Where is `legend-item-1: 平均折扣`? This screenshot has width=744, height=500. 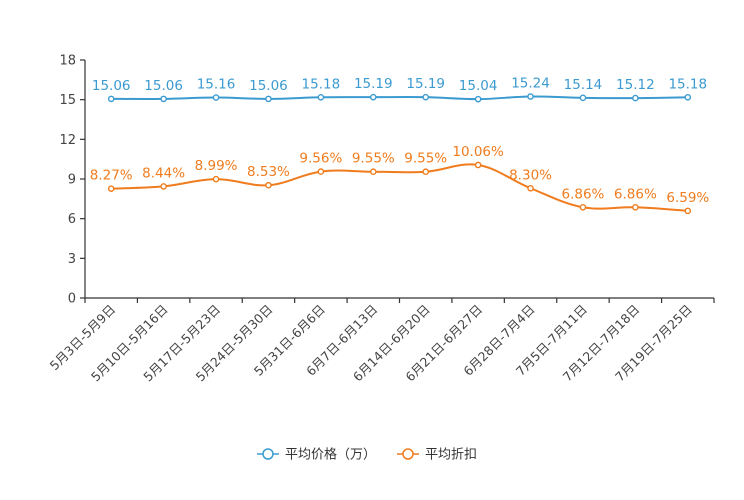
legend-item-1: 平均折扣 is located at coordinates (437, 455).